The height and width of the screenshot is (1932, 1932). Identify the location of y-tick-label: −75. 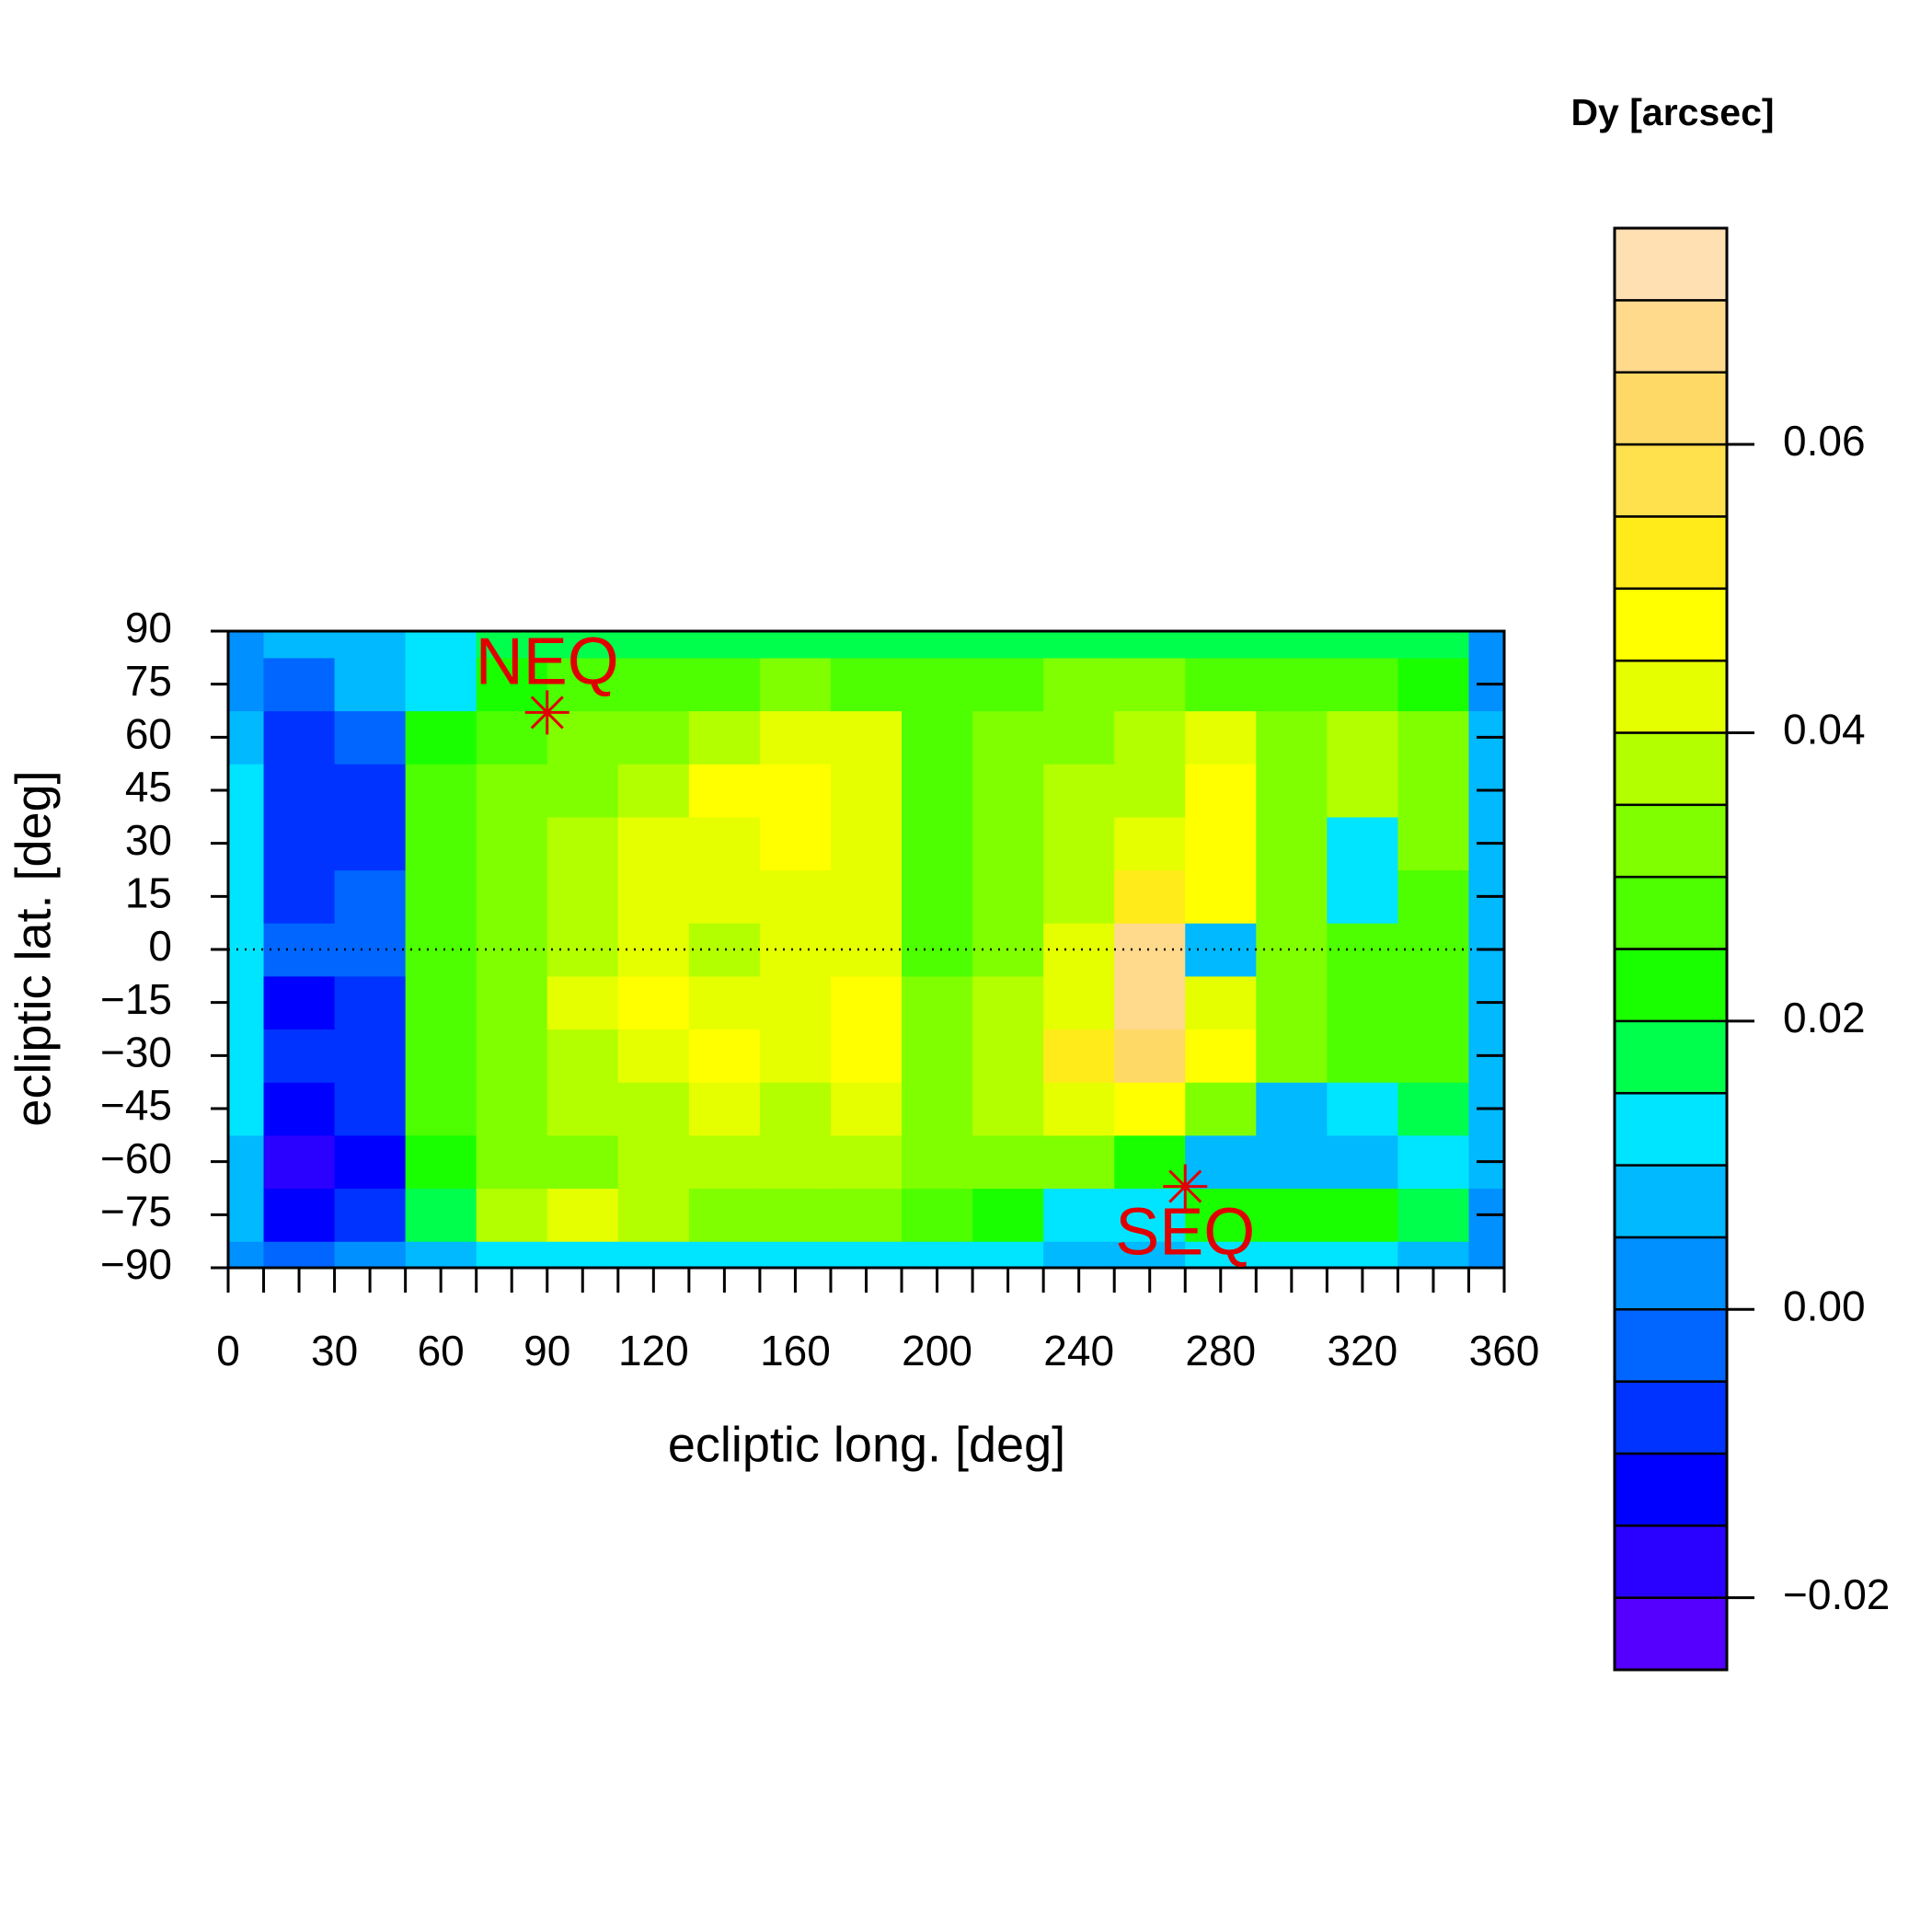
(136, 1211).